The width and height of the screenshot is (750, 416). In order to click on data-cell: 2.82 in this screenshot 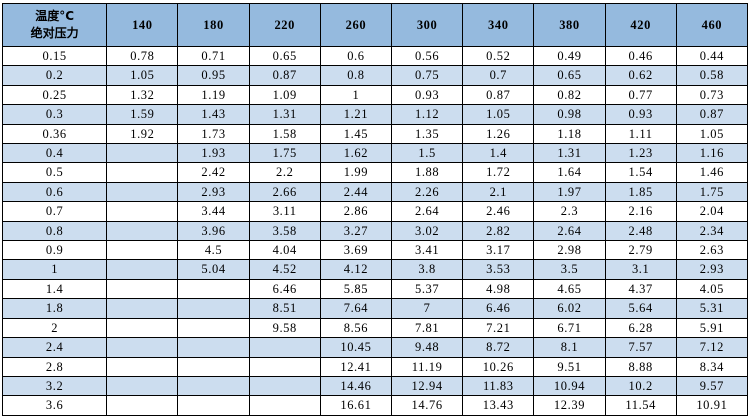, I will do `click(498, 231)`.